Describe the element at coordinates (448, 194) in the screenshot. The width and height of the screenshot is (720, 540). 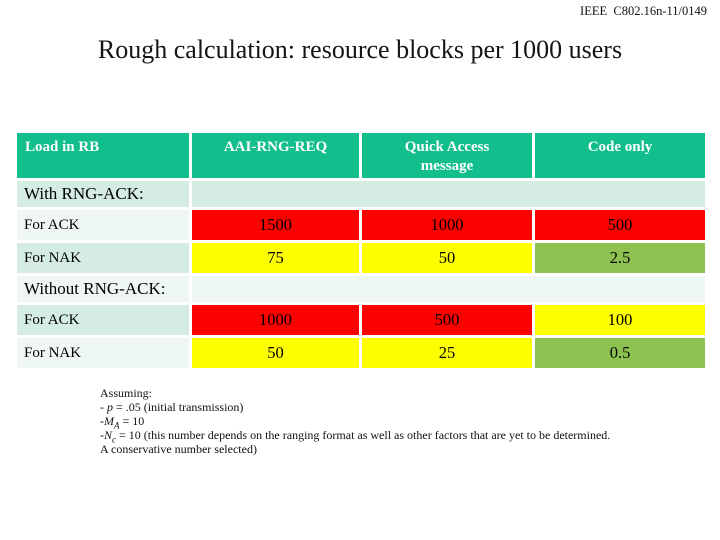
I see `section-spacer-with-rng-ack` at that location.